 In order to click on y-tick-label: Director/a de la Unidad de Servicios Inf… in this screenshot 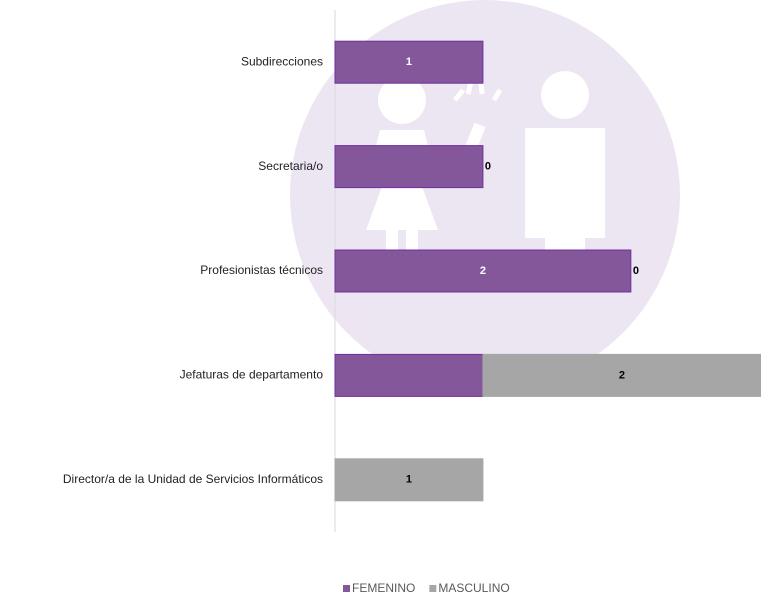, I will do `click(193, 479)`.